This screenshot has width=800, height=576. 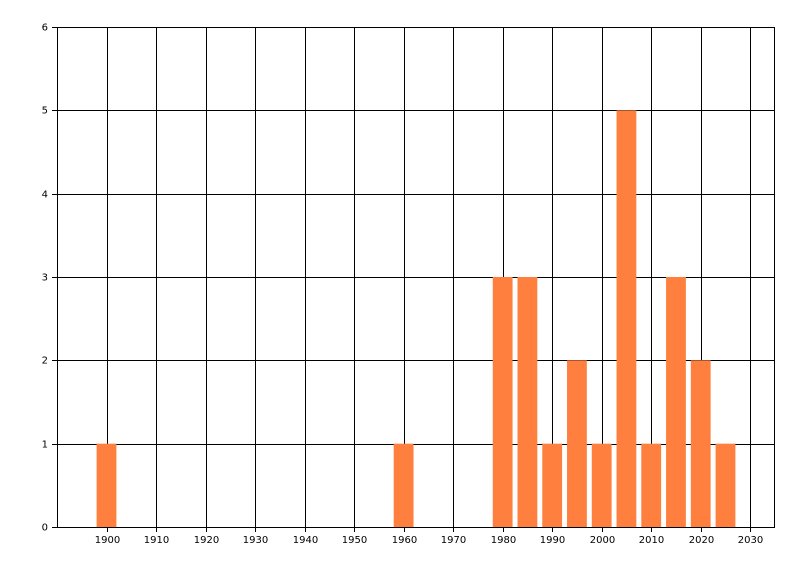 I want to click on x-tick-label: 1940, so click(x=305, y=540).